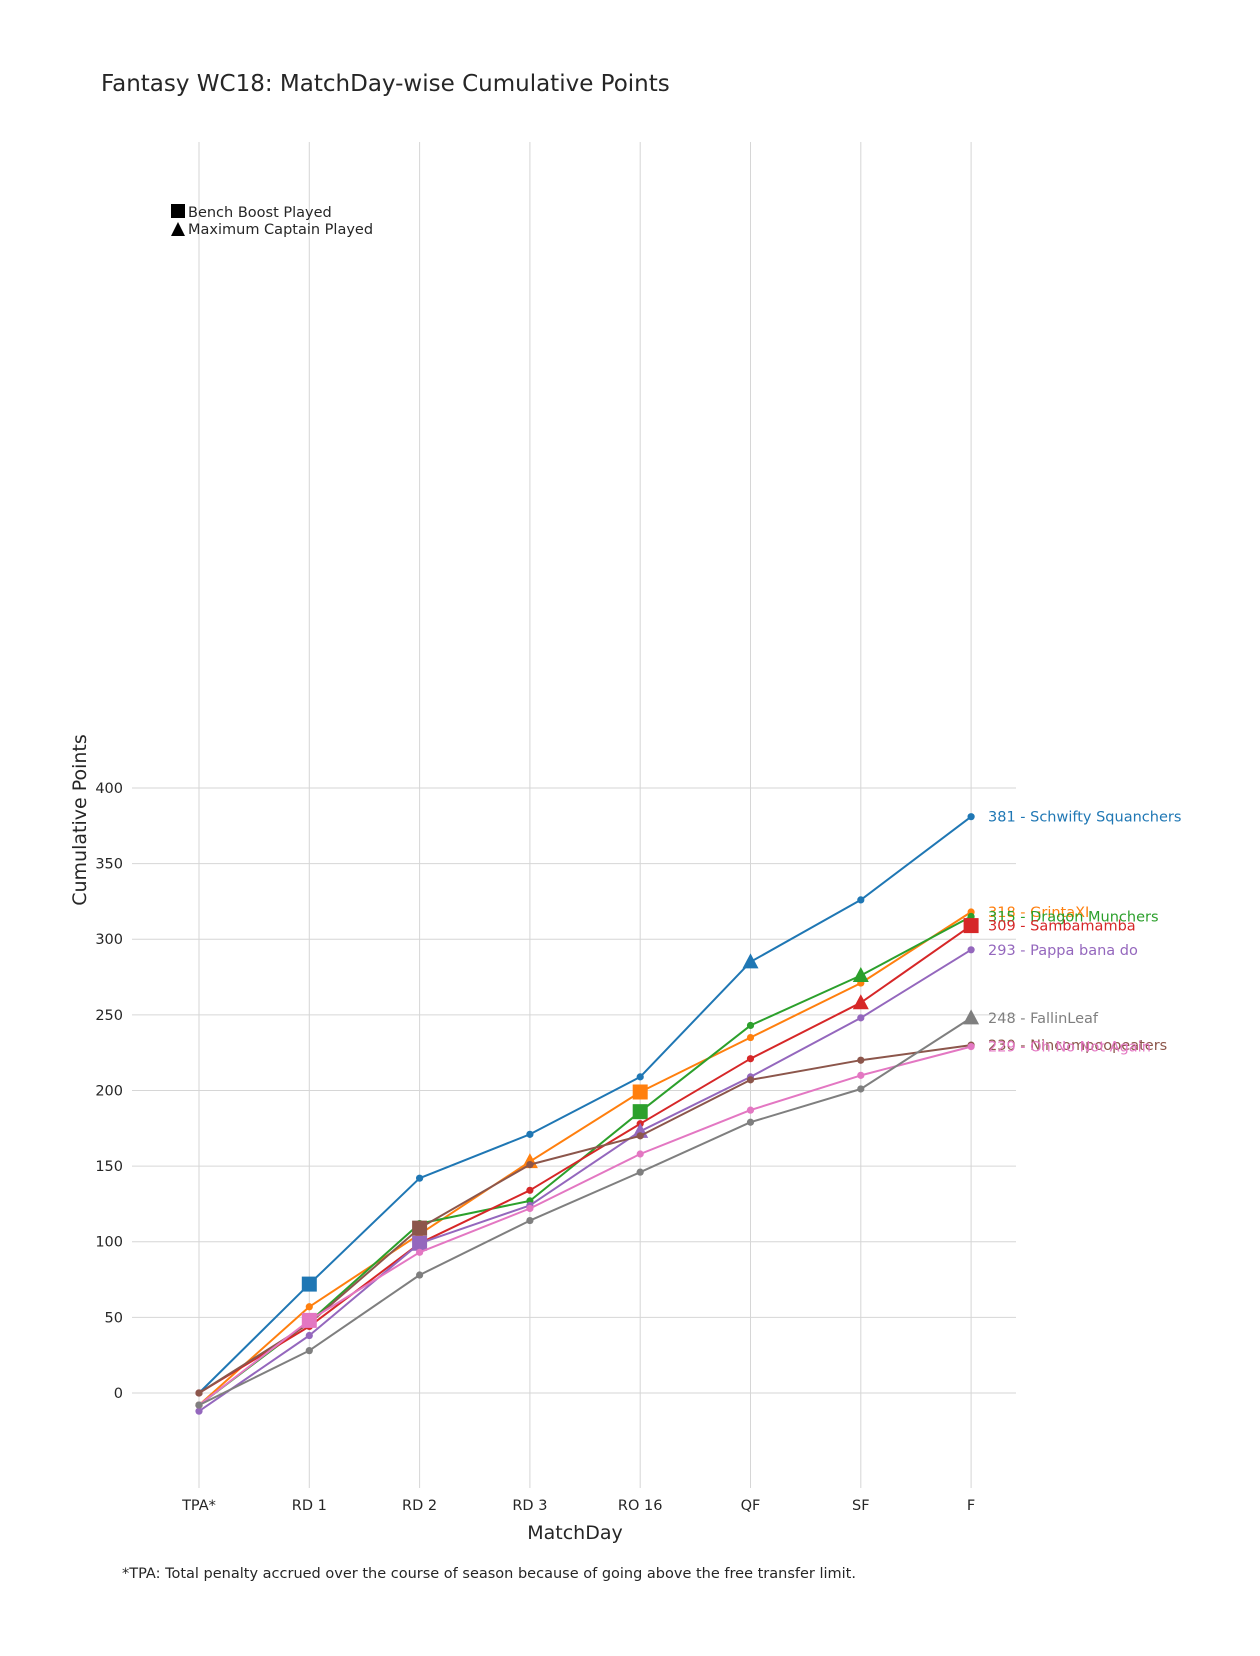 Image resolution: width=1260 pixels, height=1656 pixels. What do you see at coordinates (1038, 913) in the screenshot?
I see `series-end-label: 318 - GrintaXI` at bounding box center [1038, 913].